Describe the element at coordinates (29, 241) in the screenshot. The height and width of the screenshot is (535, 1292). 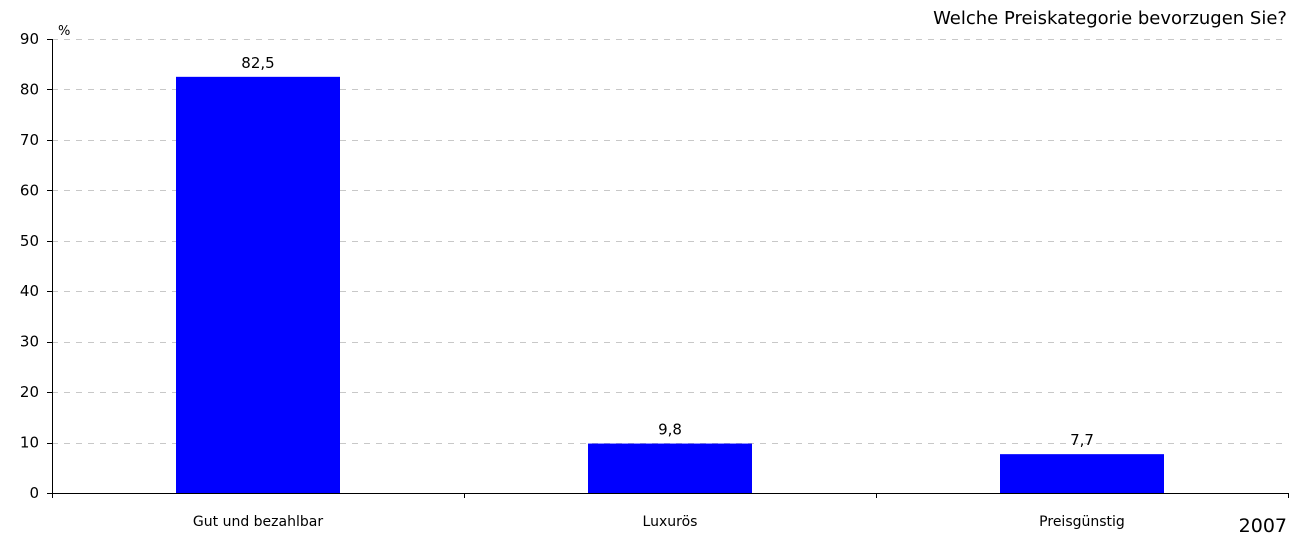
I see `y-tick-label: 50` at that location.